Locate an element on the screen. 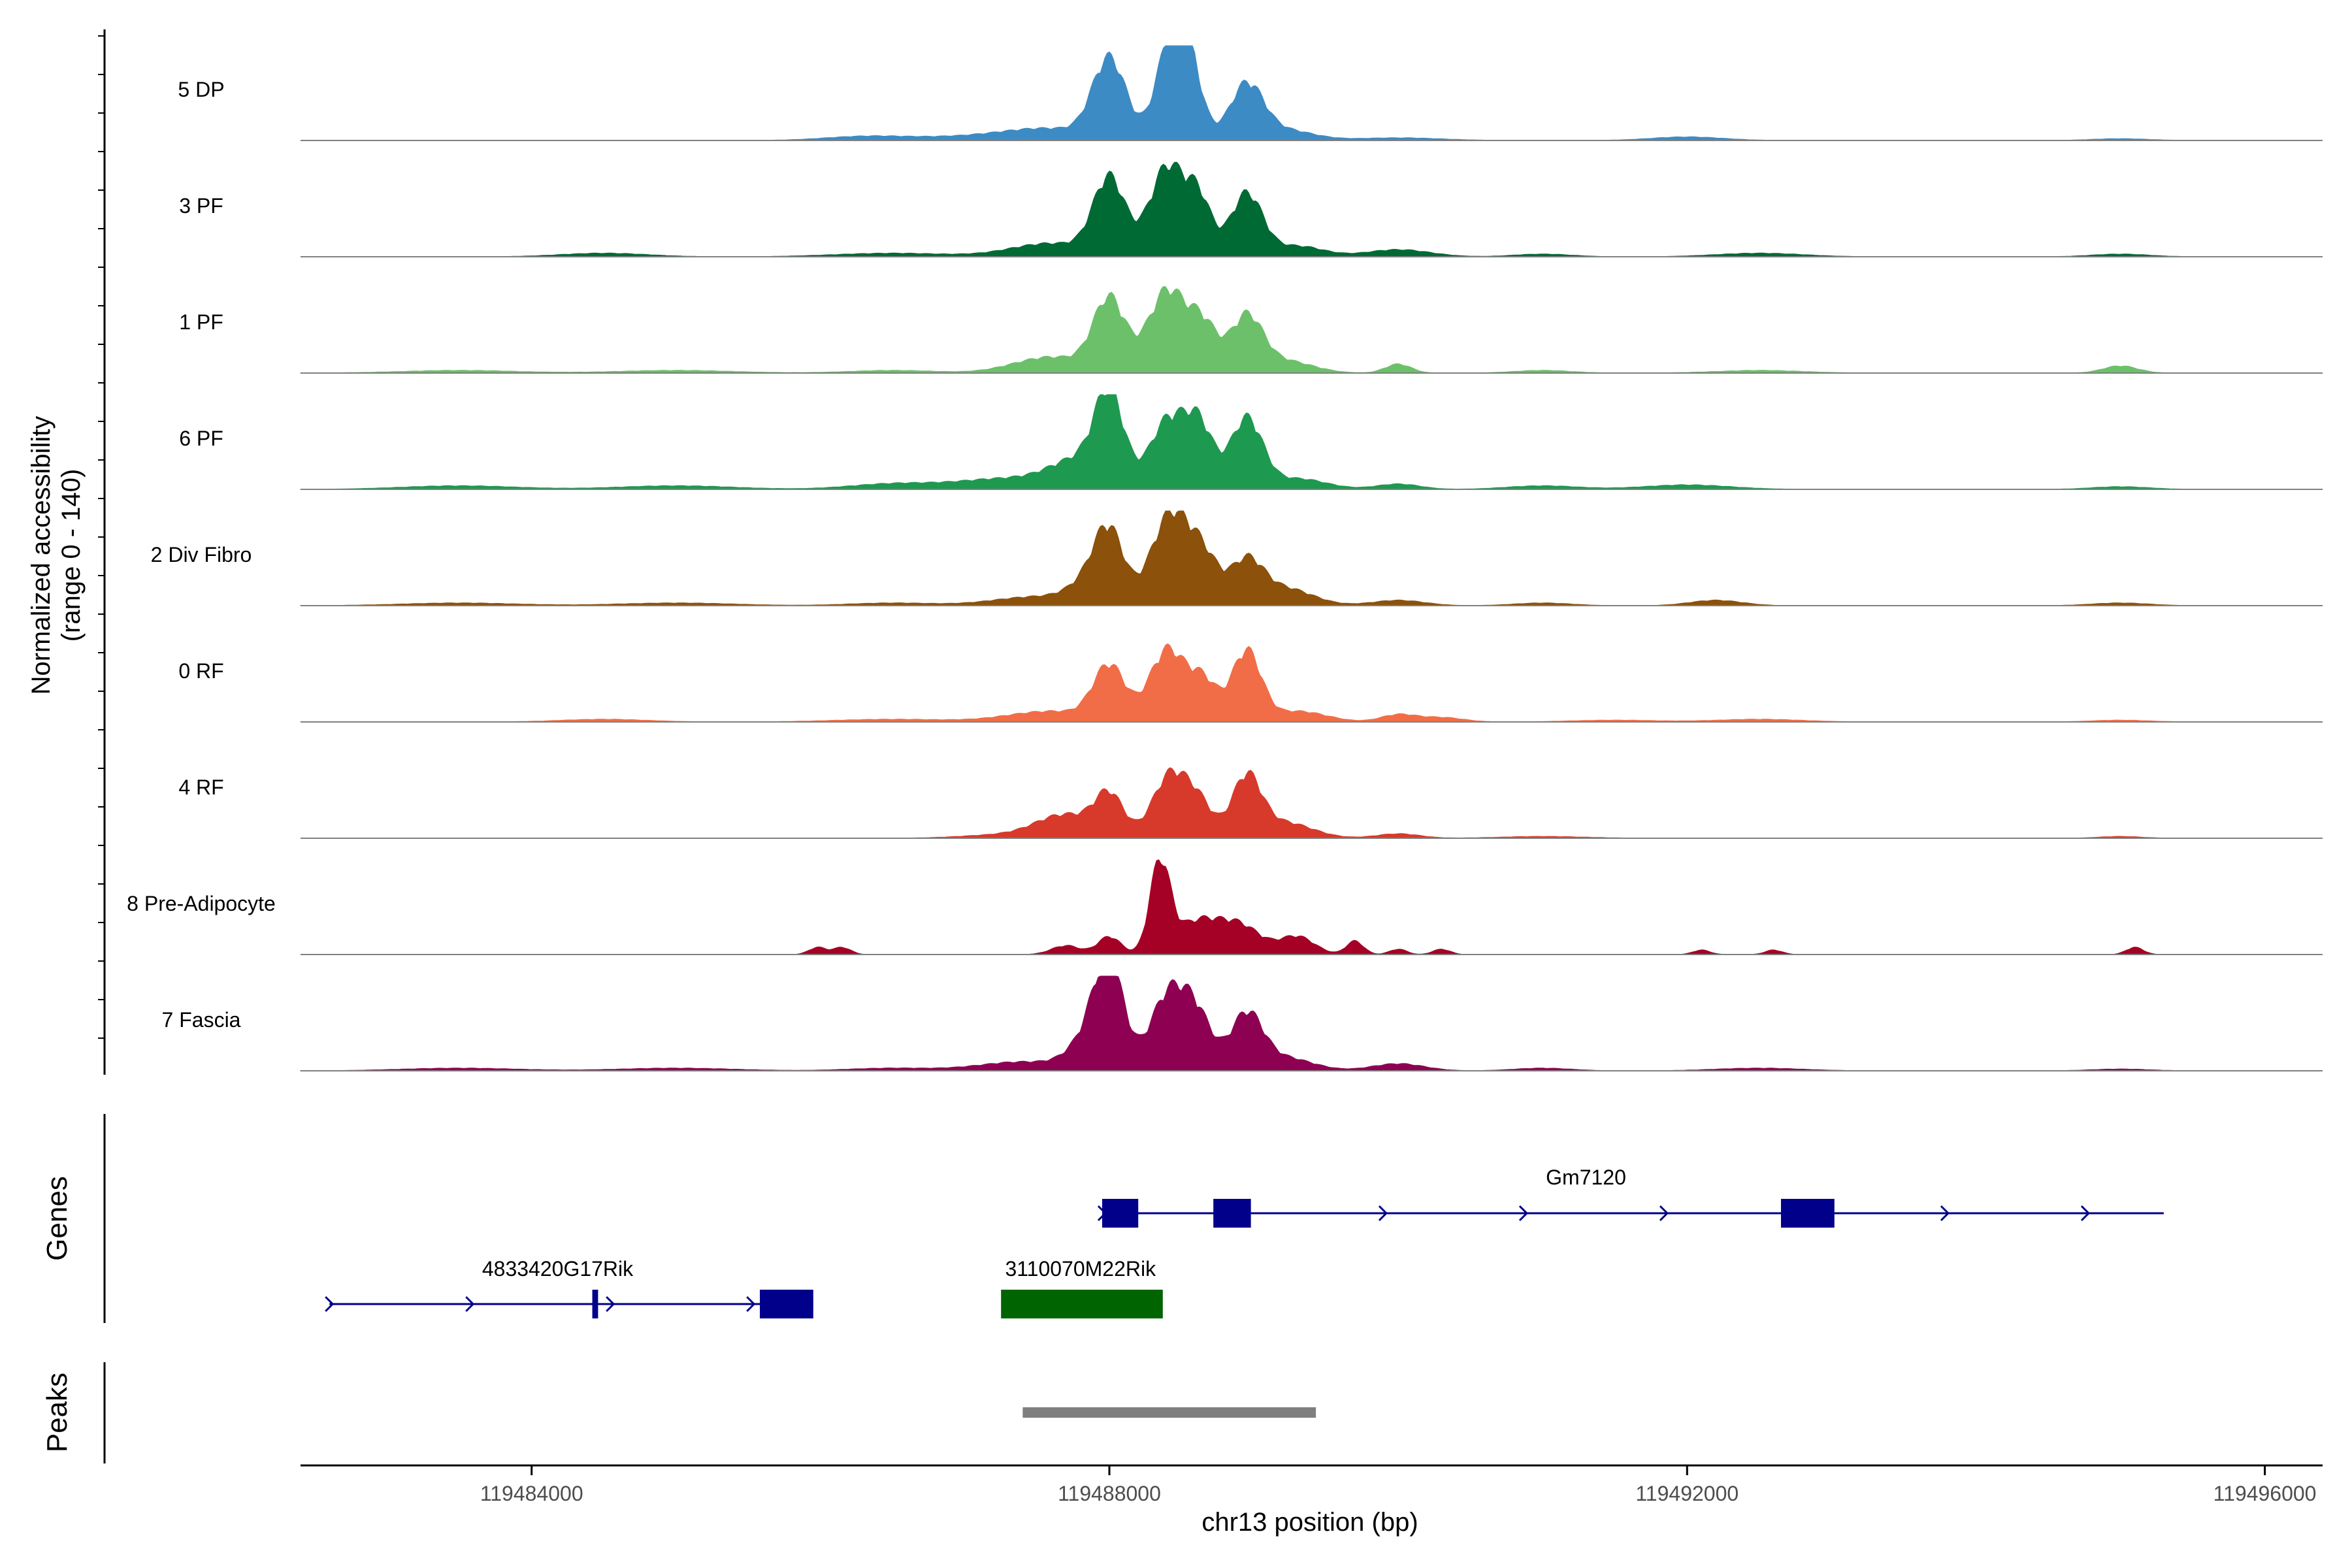 The width and height of the screenshot is (2352, 1568). track-6-pf: 6 PF is located at coordinates (1251, 442).